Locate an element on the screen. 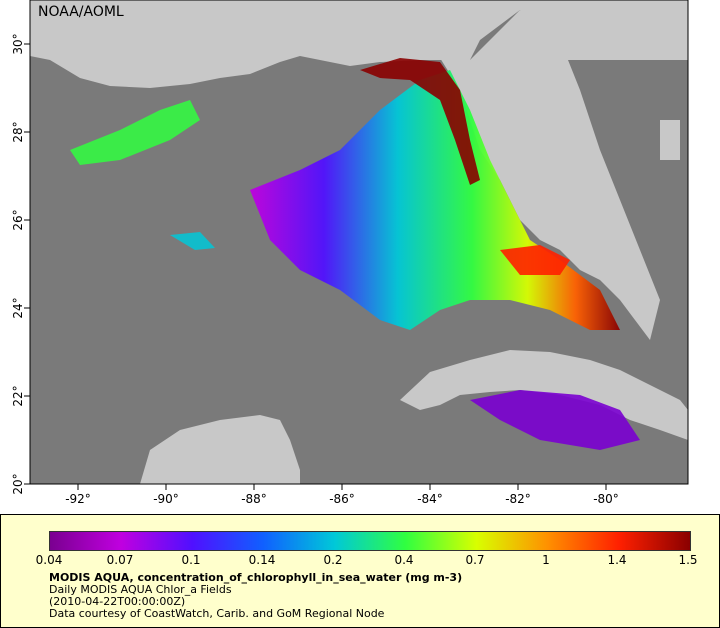 The height and width of the screenshot is (628, 720). lat-tick-label: 24° is located at coordinates (18, 307).